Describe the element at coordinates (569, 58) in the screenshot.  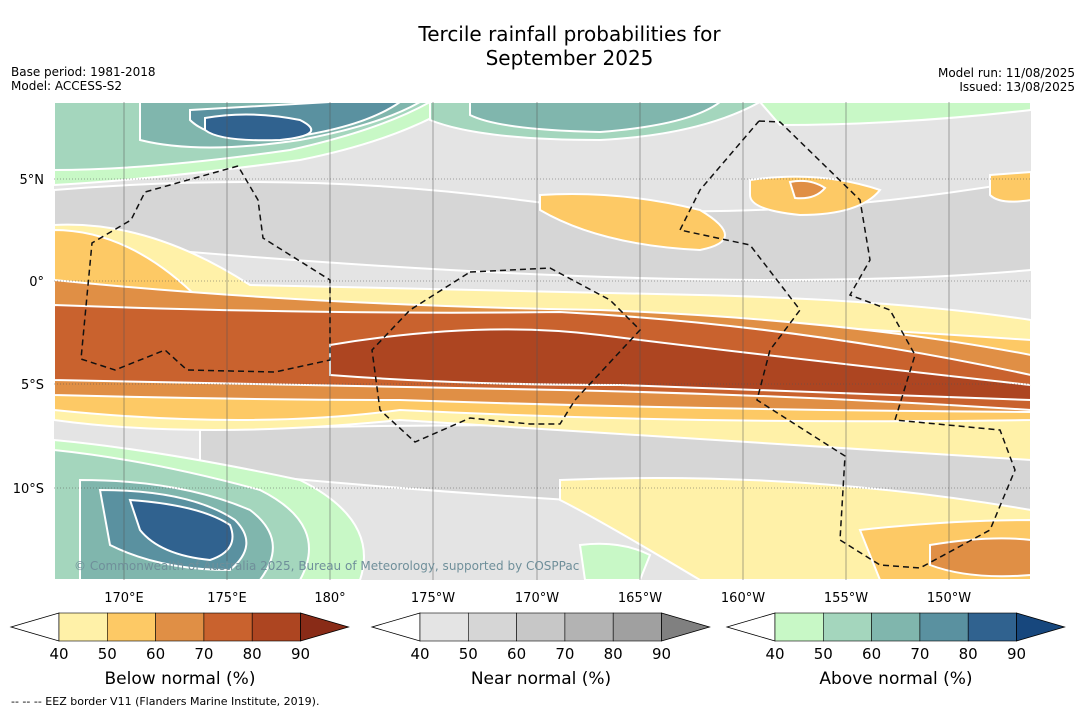
I see `title-line-2: September 2025` at that location.